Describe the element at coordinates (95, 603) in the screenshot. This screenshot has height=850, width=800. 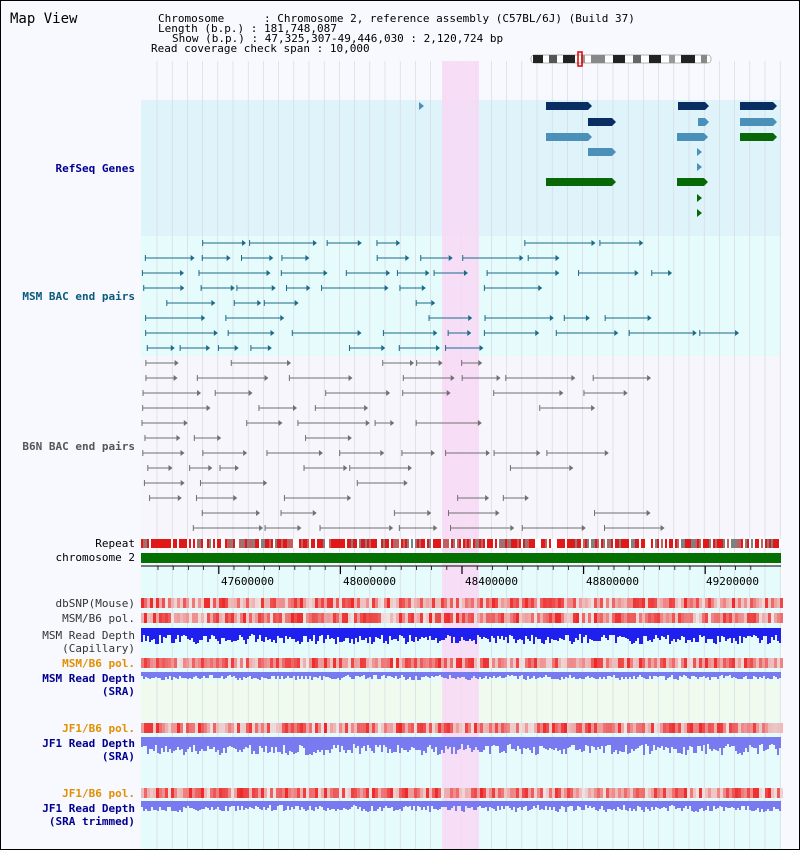
I see `track-label-dbsnp: dbSNP(Mouse)` at that location.